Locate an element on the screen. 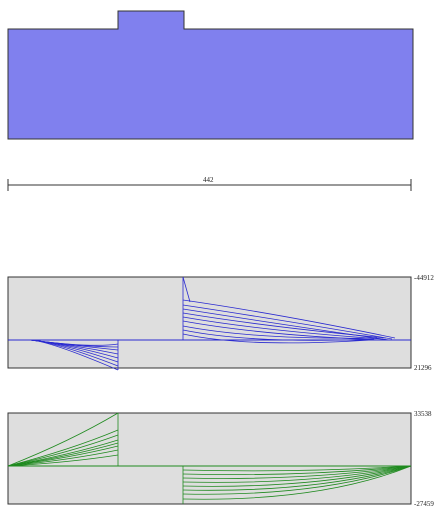 This screenshot has height=509, width=439. moment-min-label: -27459 is located at coordinates (424, 504).